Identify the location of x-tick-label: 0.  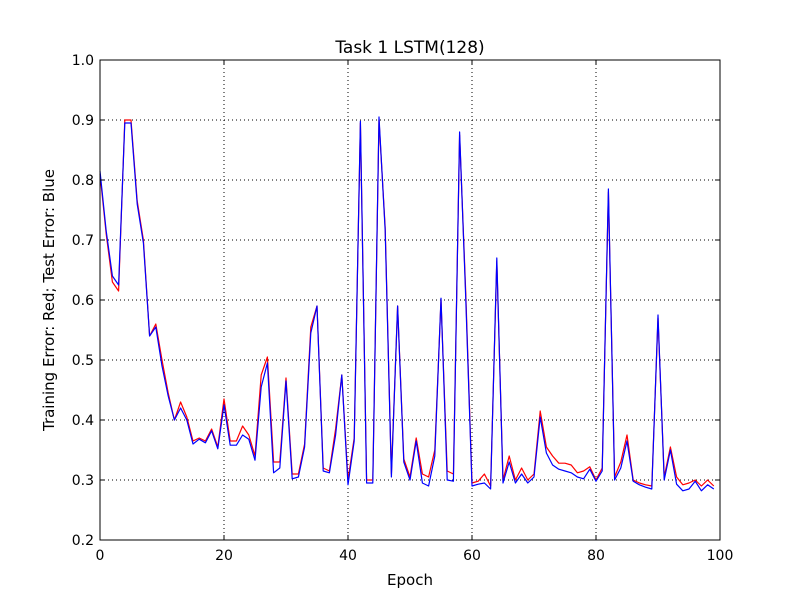
(100, 556).